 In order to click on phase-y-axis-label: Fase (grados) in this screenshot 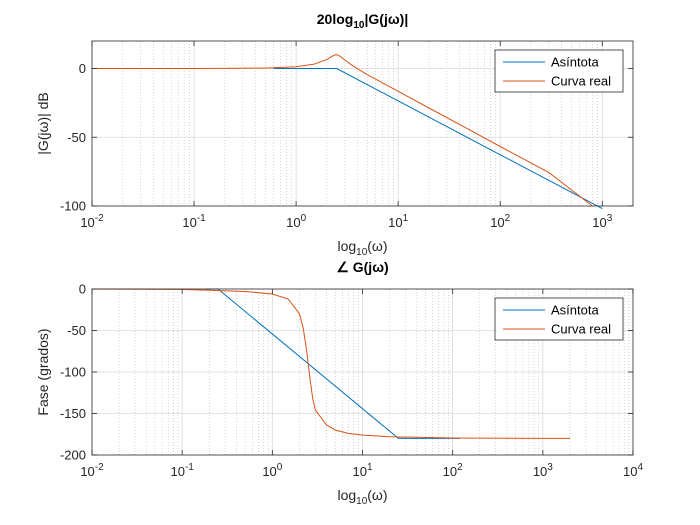, I will do `click(43, 371)`.